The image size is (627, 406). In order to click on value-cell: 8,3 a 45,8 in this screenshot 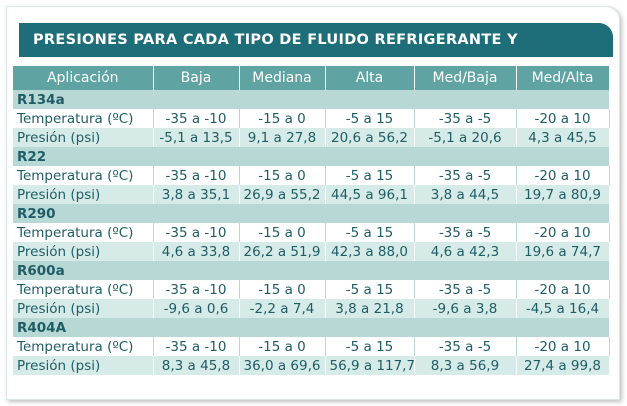, I will do `click(196, 365)`.